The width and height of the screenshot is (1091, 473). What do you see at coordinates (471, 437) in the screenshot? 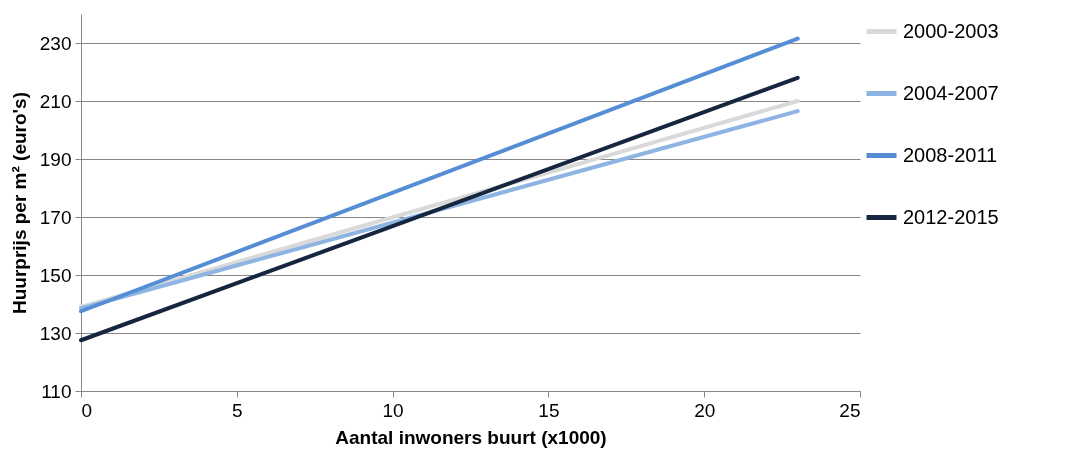
I see `x-axis-title: Aantal inwoners buurt (x1000)` at bounding box center [471, 437].